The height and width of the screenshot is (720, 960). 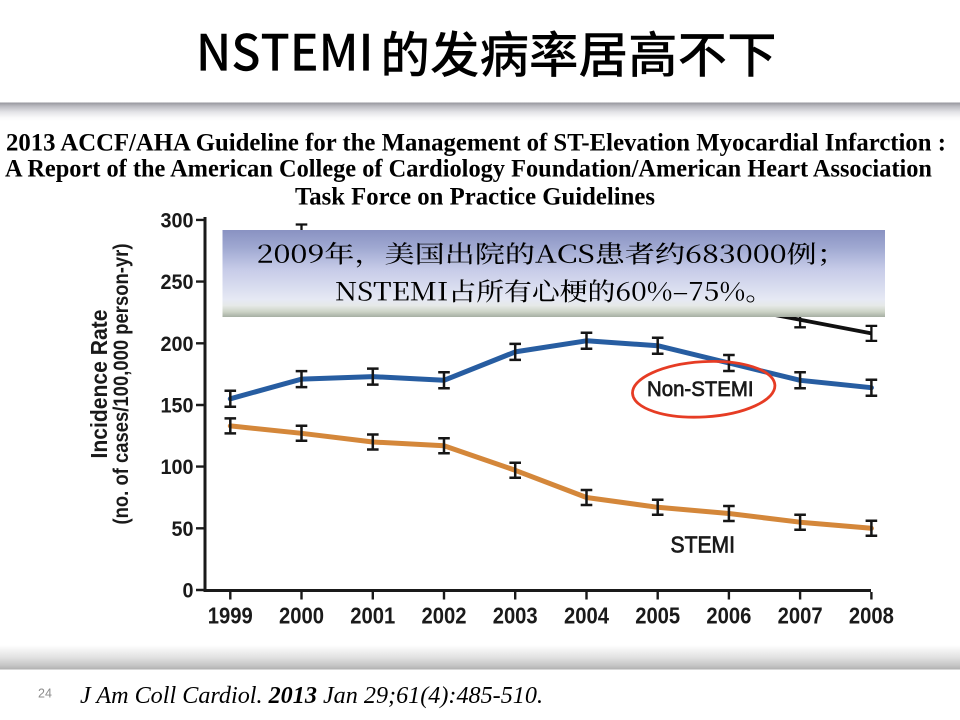 I want to click on svg-text: 0, so click(x=188, y=591).